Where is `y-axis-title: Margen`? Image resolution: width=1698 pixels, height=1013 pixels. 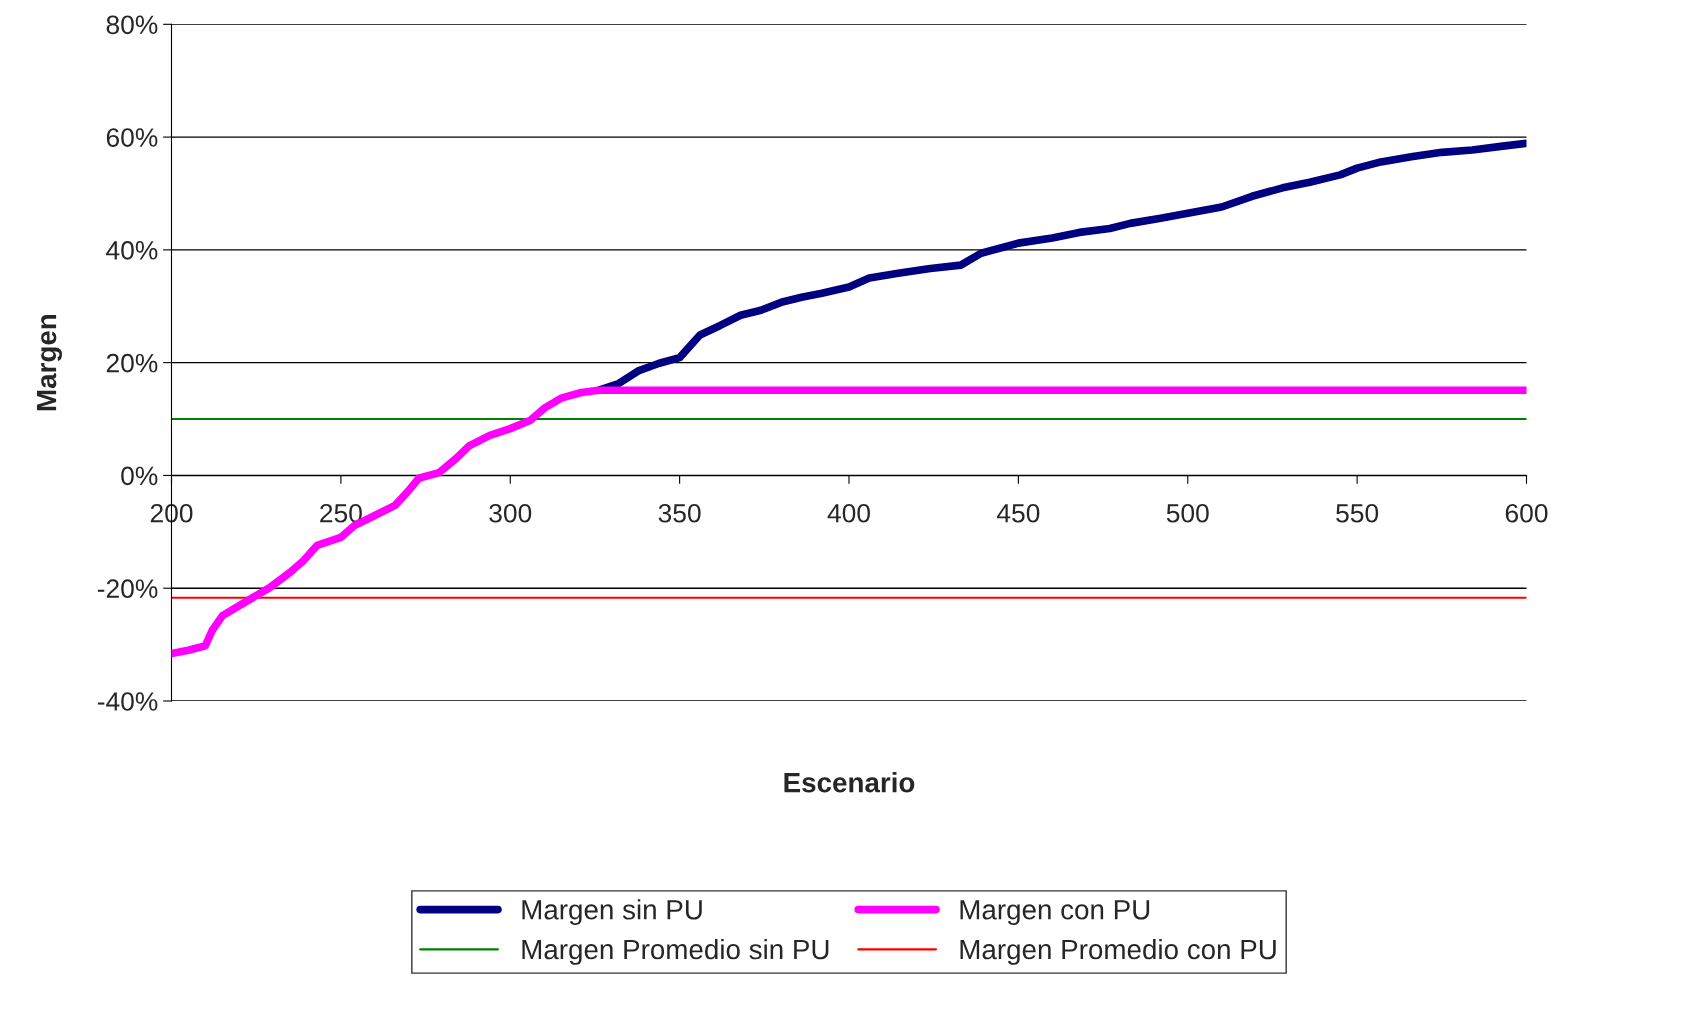
y-axis-title: Margen is located at coordinates (49, 362).